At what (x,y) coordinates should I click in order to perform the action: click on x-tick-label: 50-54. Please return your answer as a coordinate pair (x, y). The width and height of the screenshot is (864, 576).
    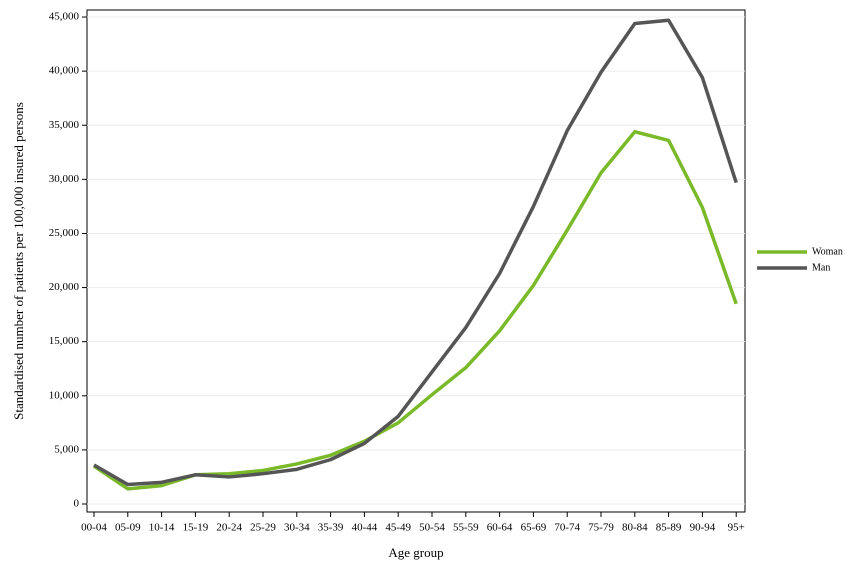
    Looking at the image, I should click on (432, 528).